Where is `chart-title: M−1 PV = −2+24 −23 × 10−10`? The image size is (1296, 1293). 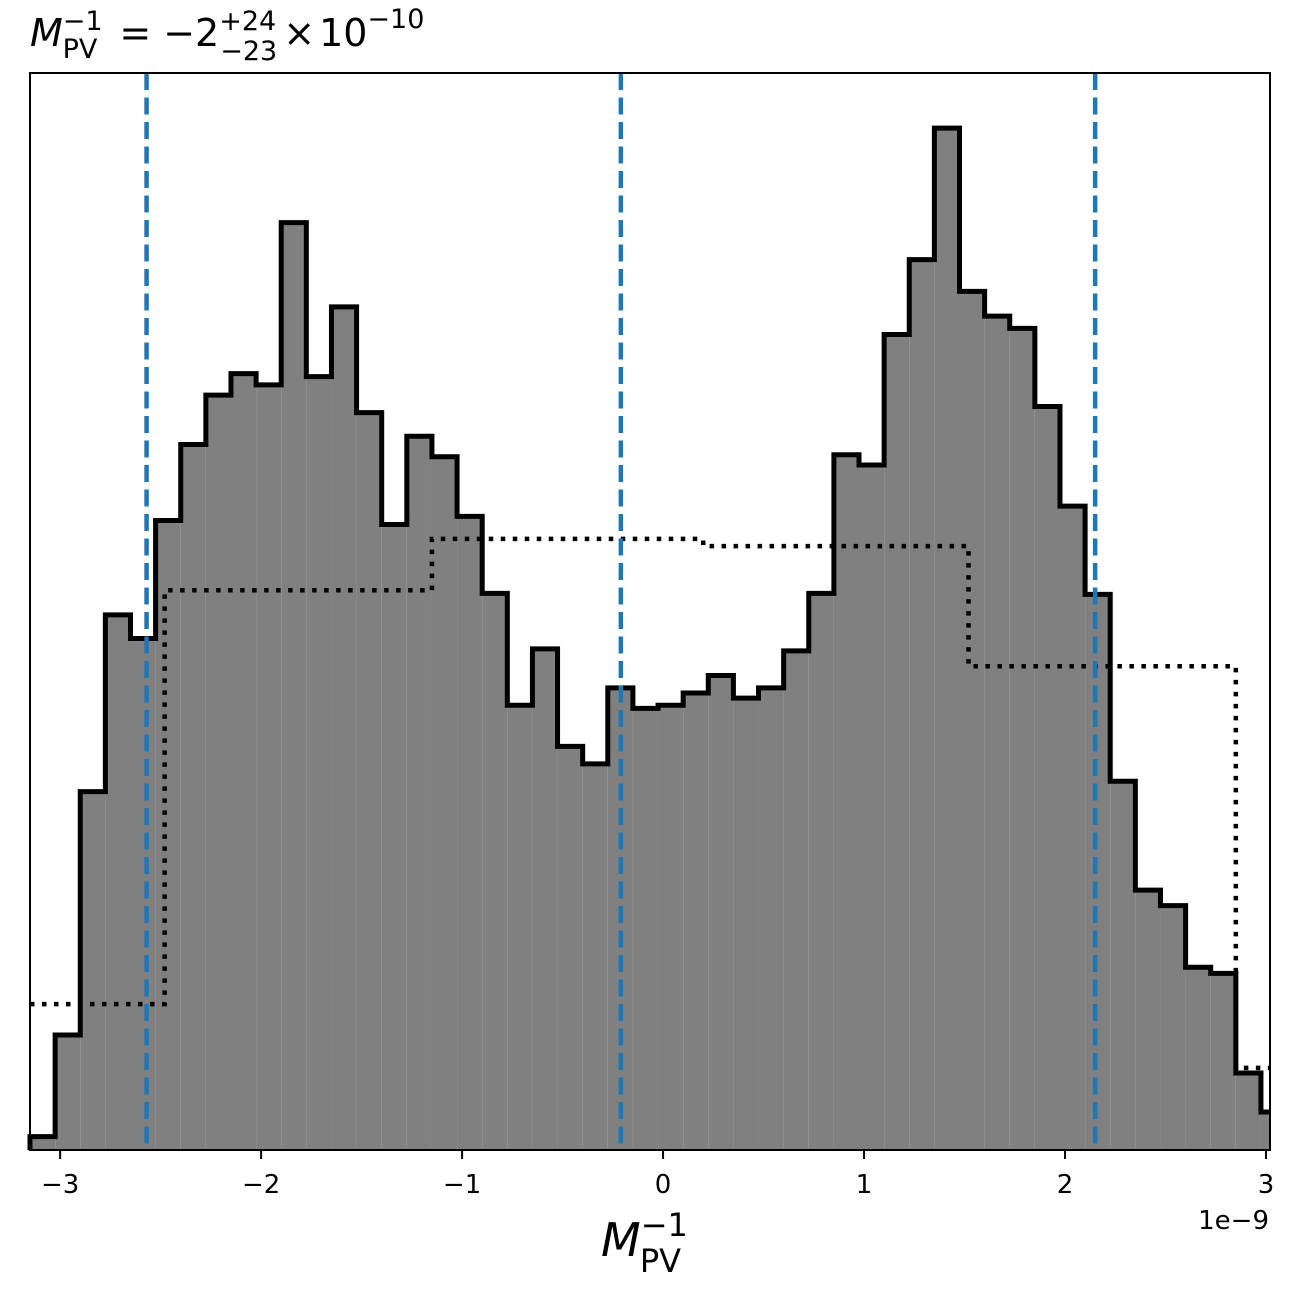
chart-title: M−1 PV = −2+24 −23 × 10−10 is located at coordinates (227, 35).